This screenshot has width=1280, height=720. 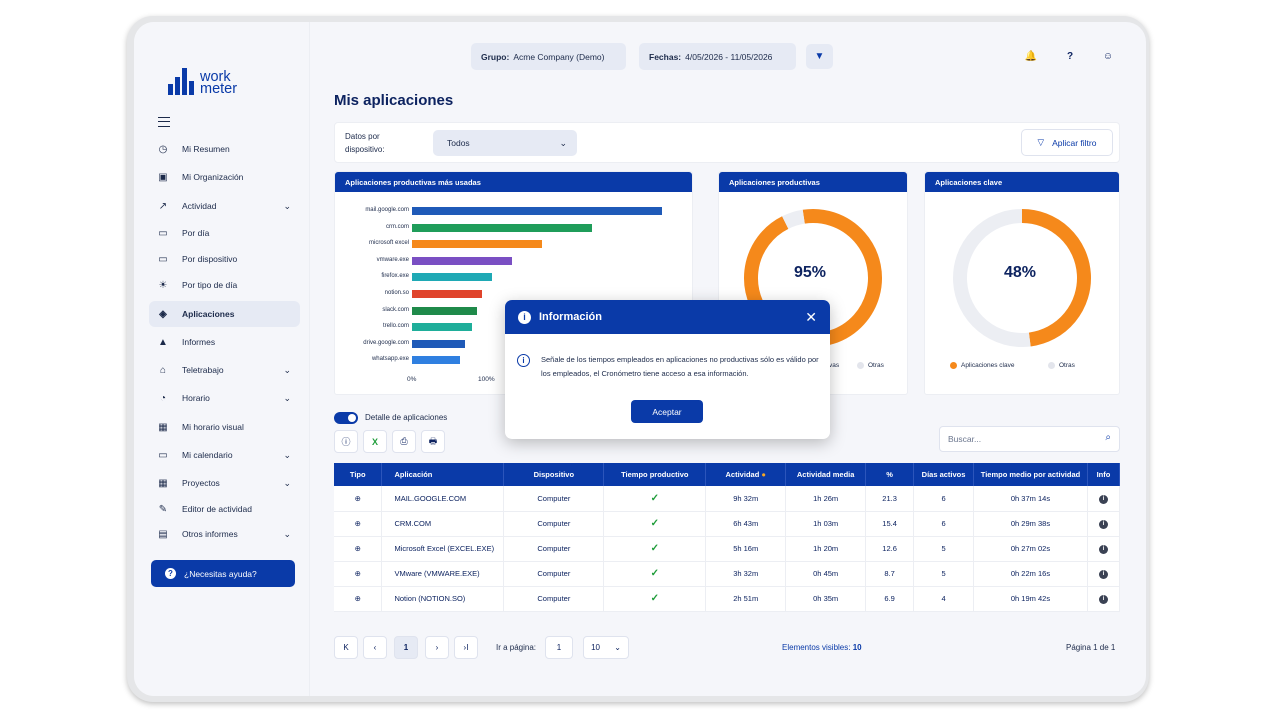 I want to click on page-size-select: 10 ⌄, so click(x=606, y=647).